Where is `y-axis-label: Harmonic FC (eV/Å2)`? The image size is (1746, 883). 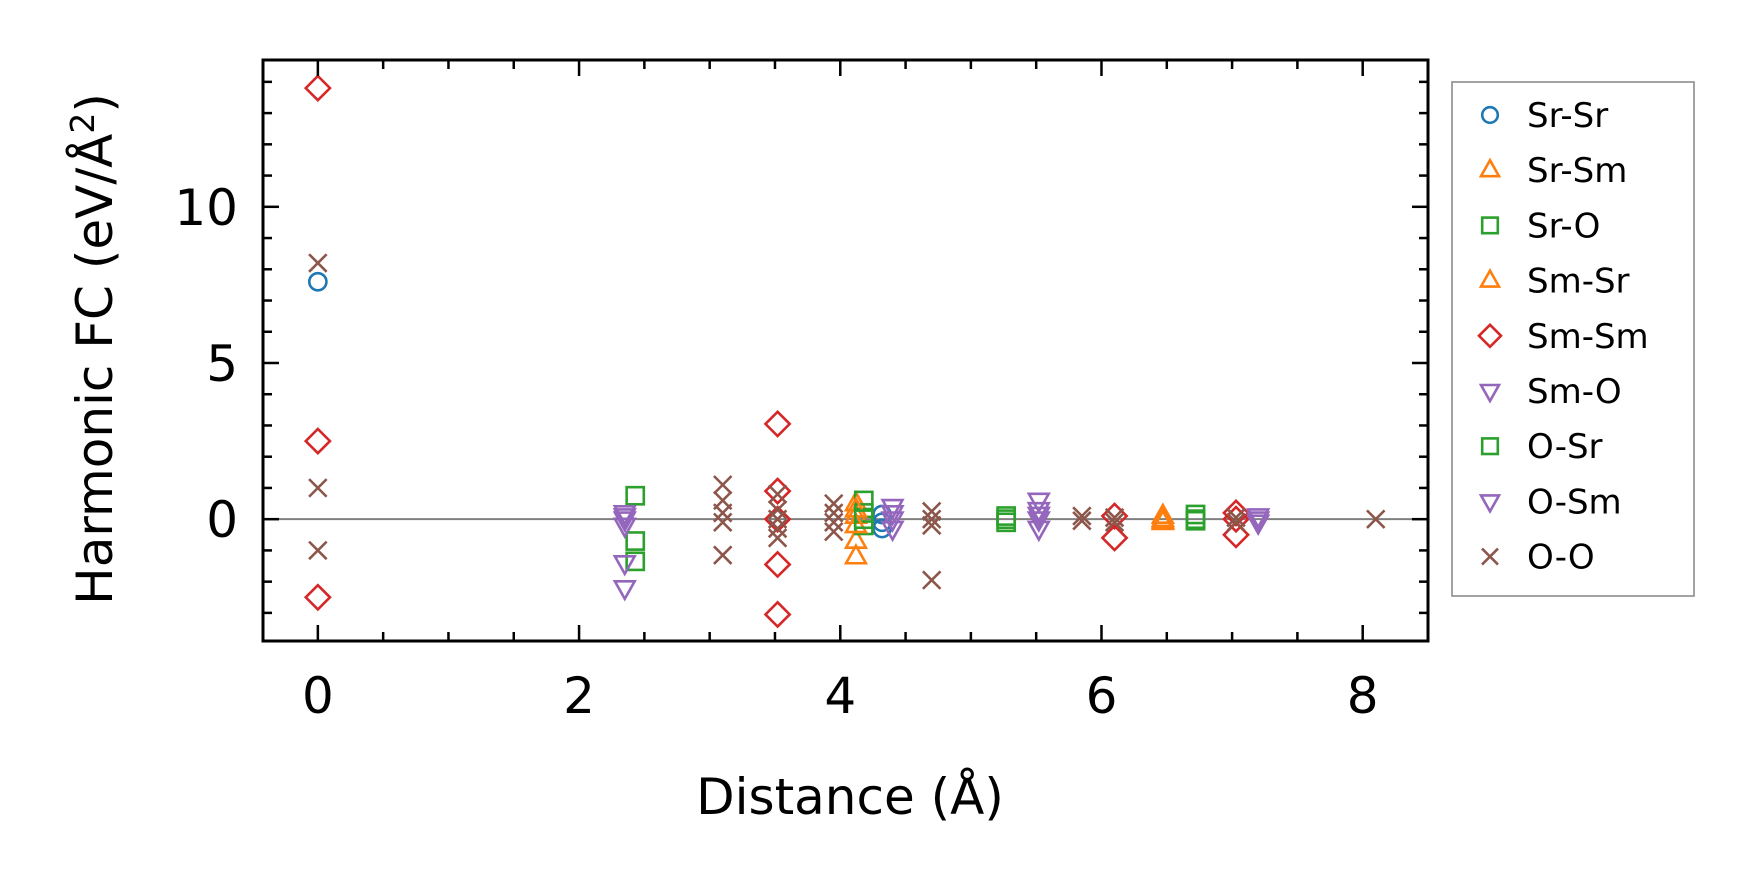 y-axis-label: Harmonic FC (eV/Å2) is located at coordinates (93, 349).